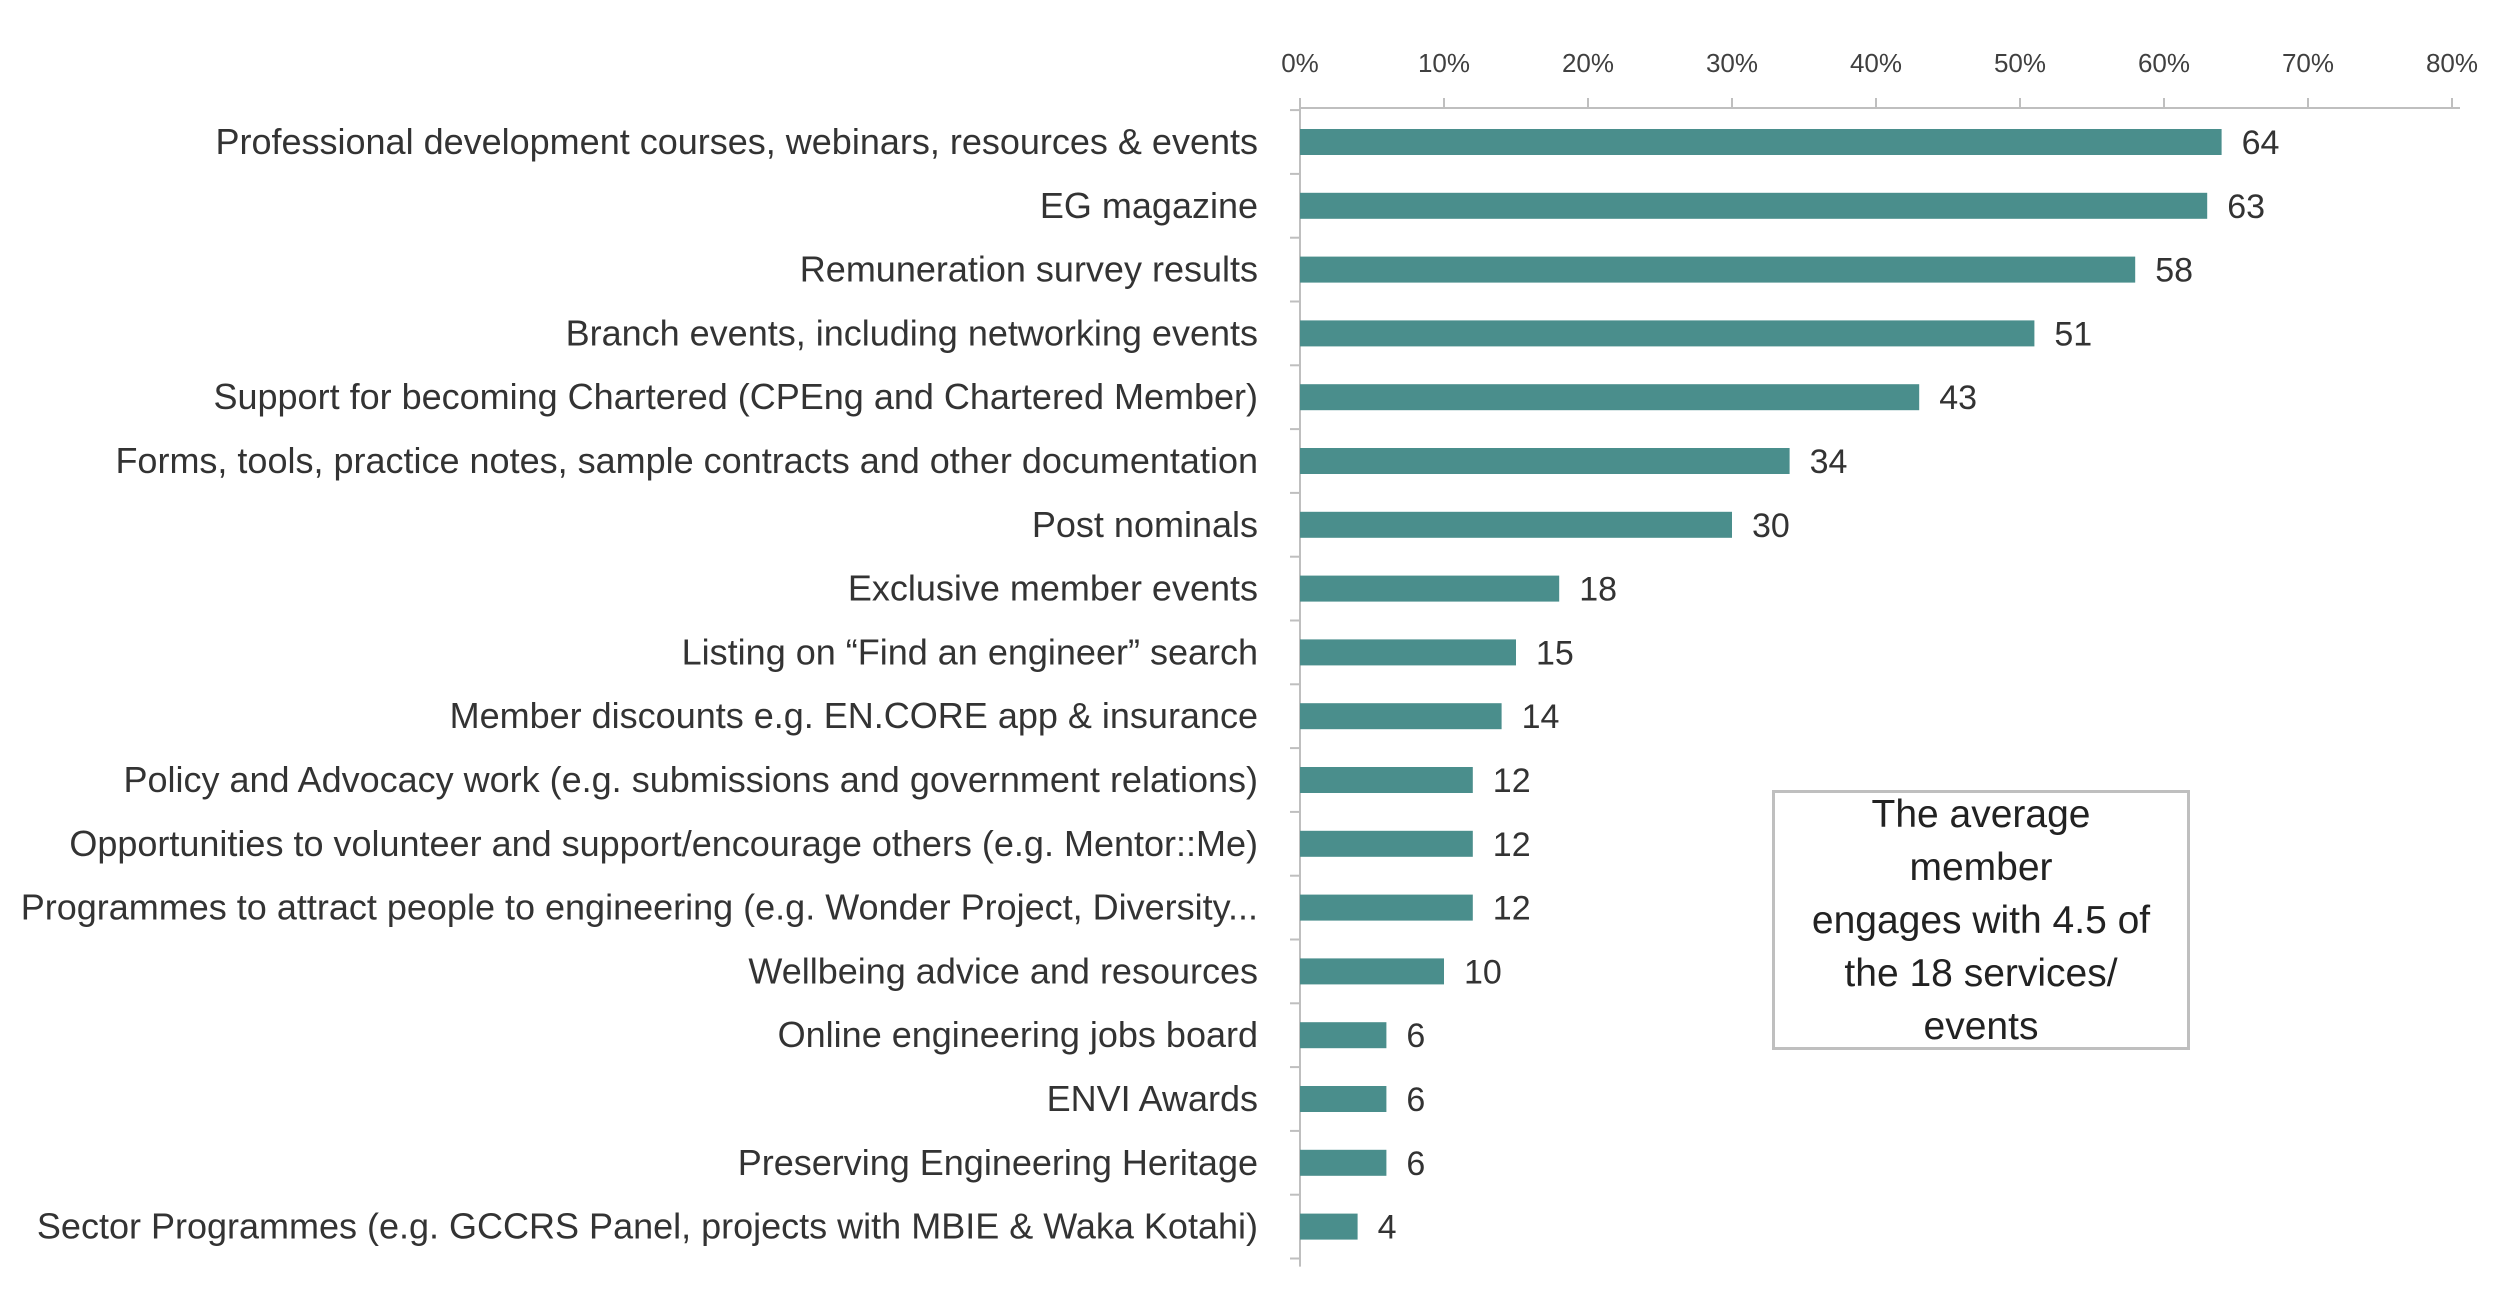 This screenshot has height=1303, width=2504. I want to click on value-label: 10, so click(1483, 972).